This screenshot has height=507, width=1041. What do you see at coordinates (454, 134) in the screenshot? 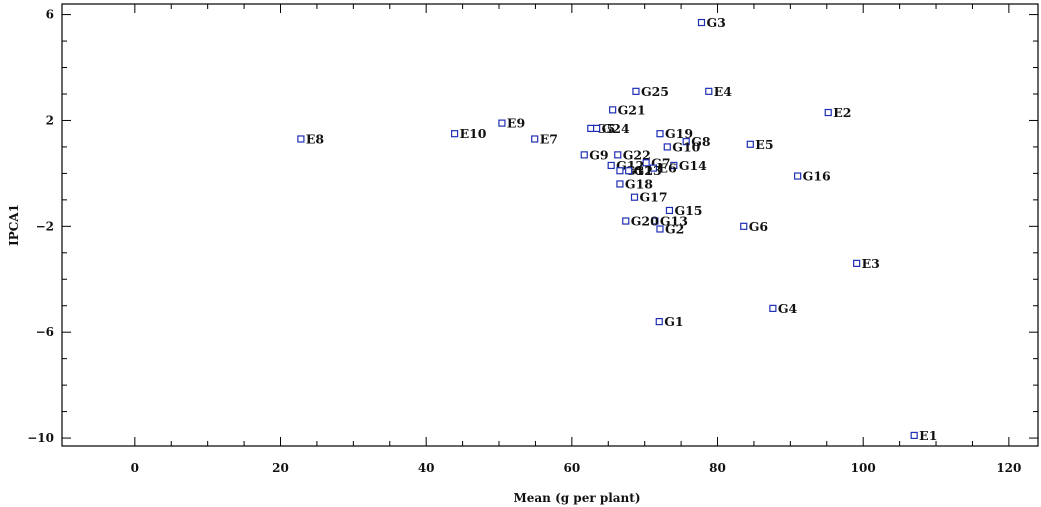
I see `point-e10` at bounding box center [454, 134].